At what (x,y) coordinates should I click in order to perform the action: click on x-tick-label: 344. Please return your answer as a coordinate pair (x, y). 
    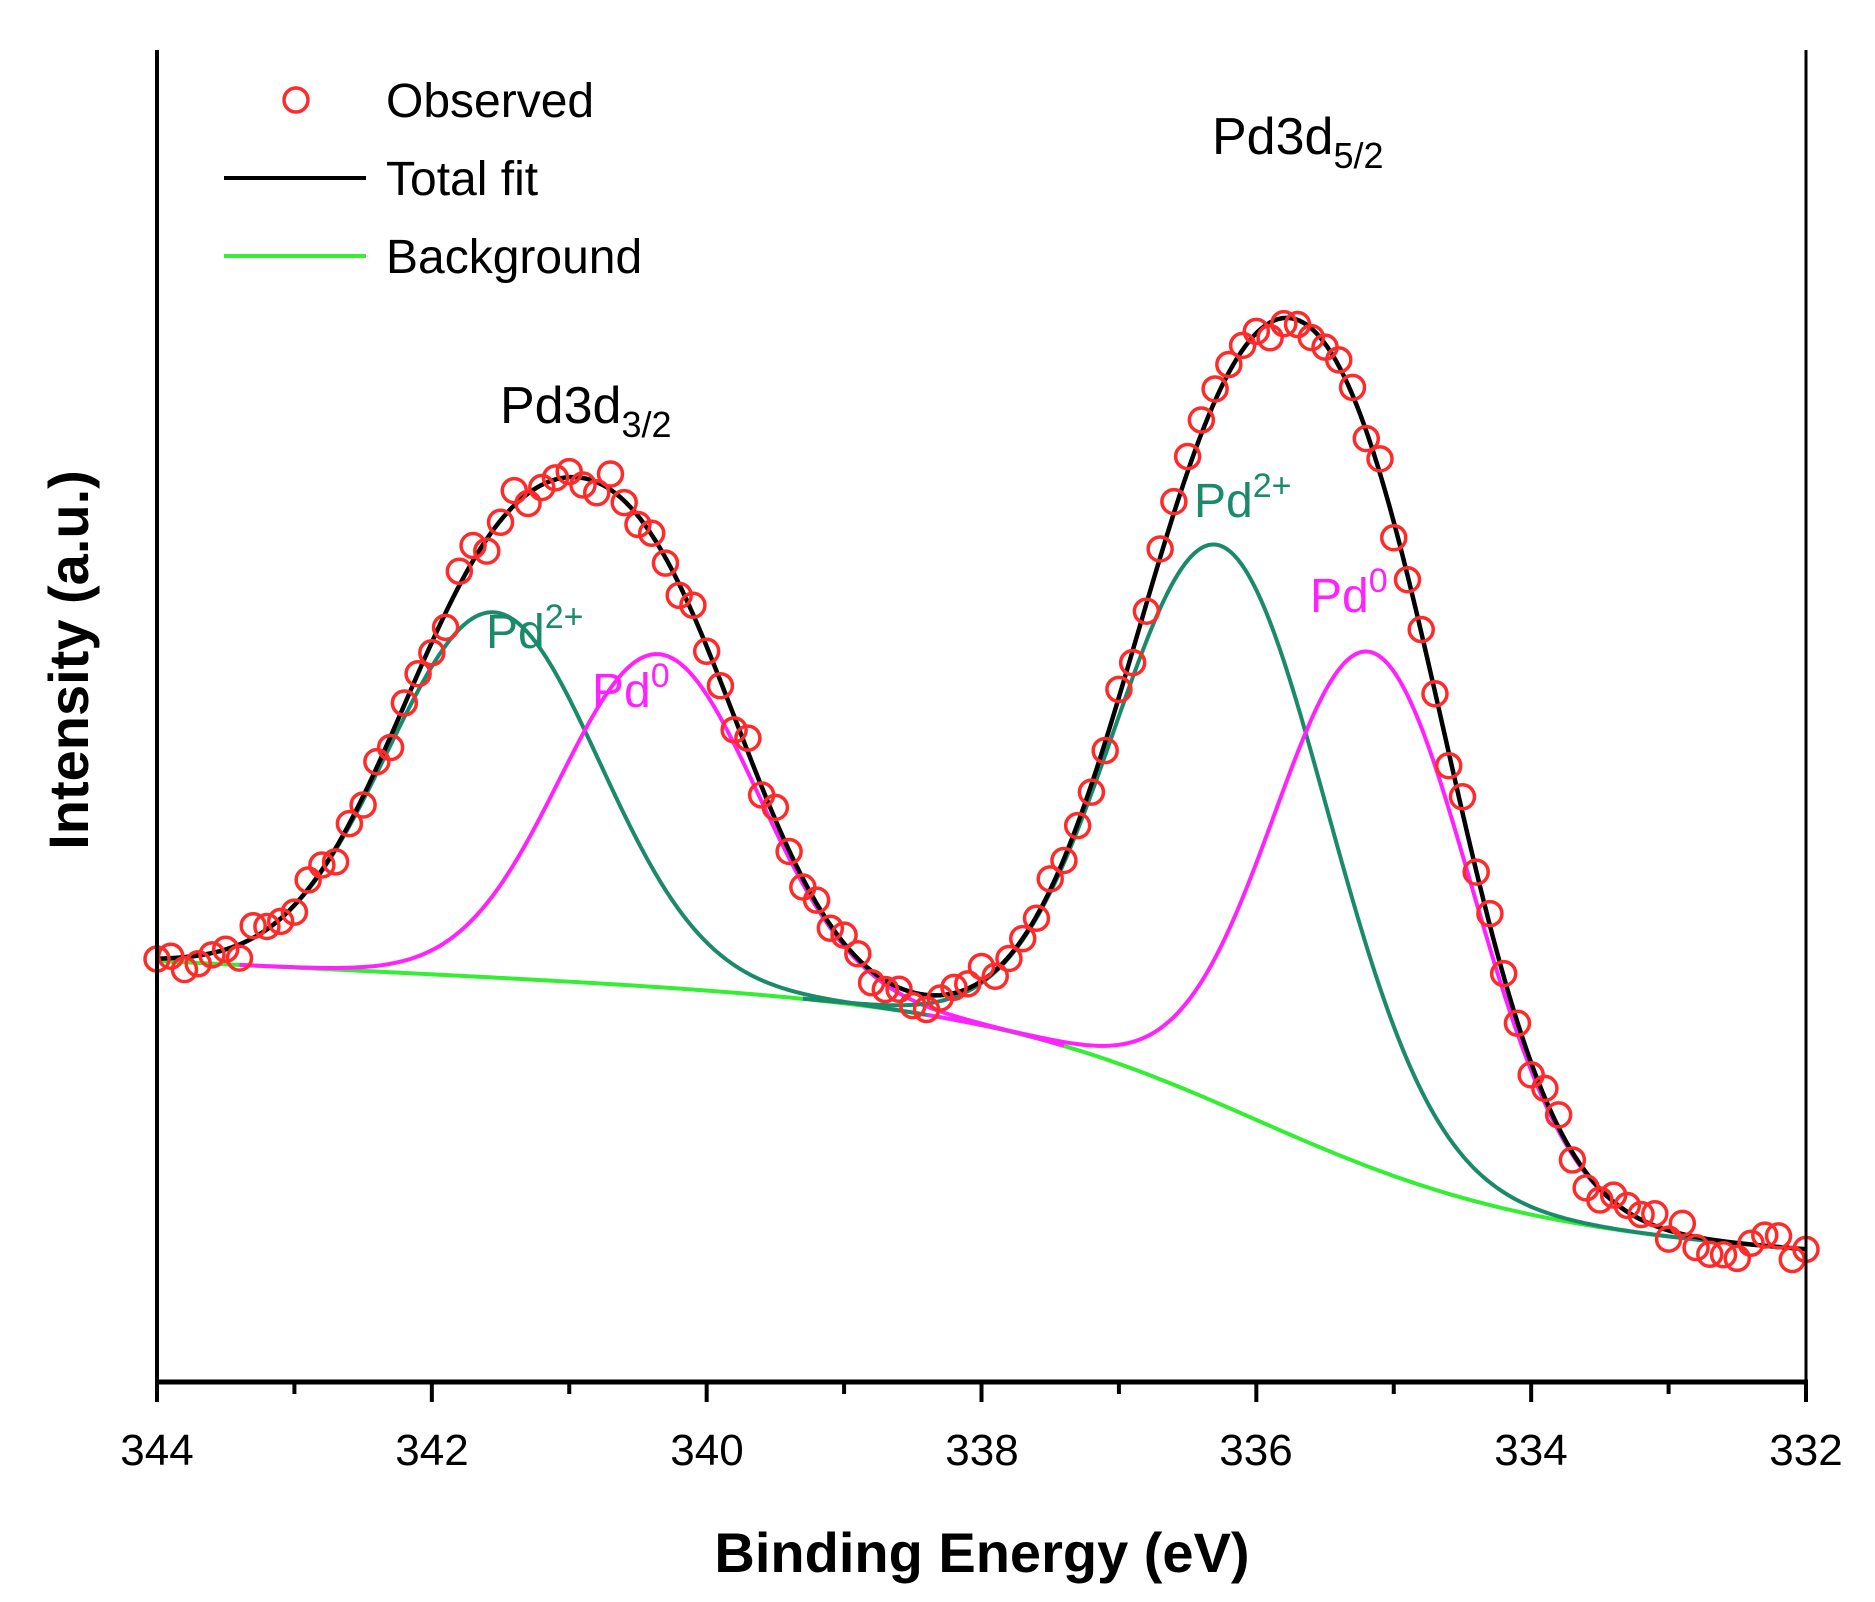
    Looking at the image, I should click on (156, 1450).